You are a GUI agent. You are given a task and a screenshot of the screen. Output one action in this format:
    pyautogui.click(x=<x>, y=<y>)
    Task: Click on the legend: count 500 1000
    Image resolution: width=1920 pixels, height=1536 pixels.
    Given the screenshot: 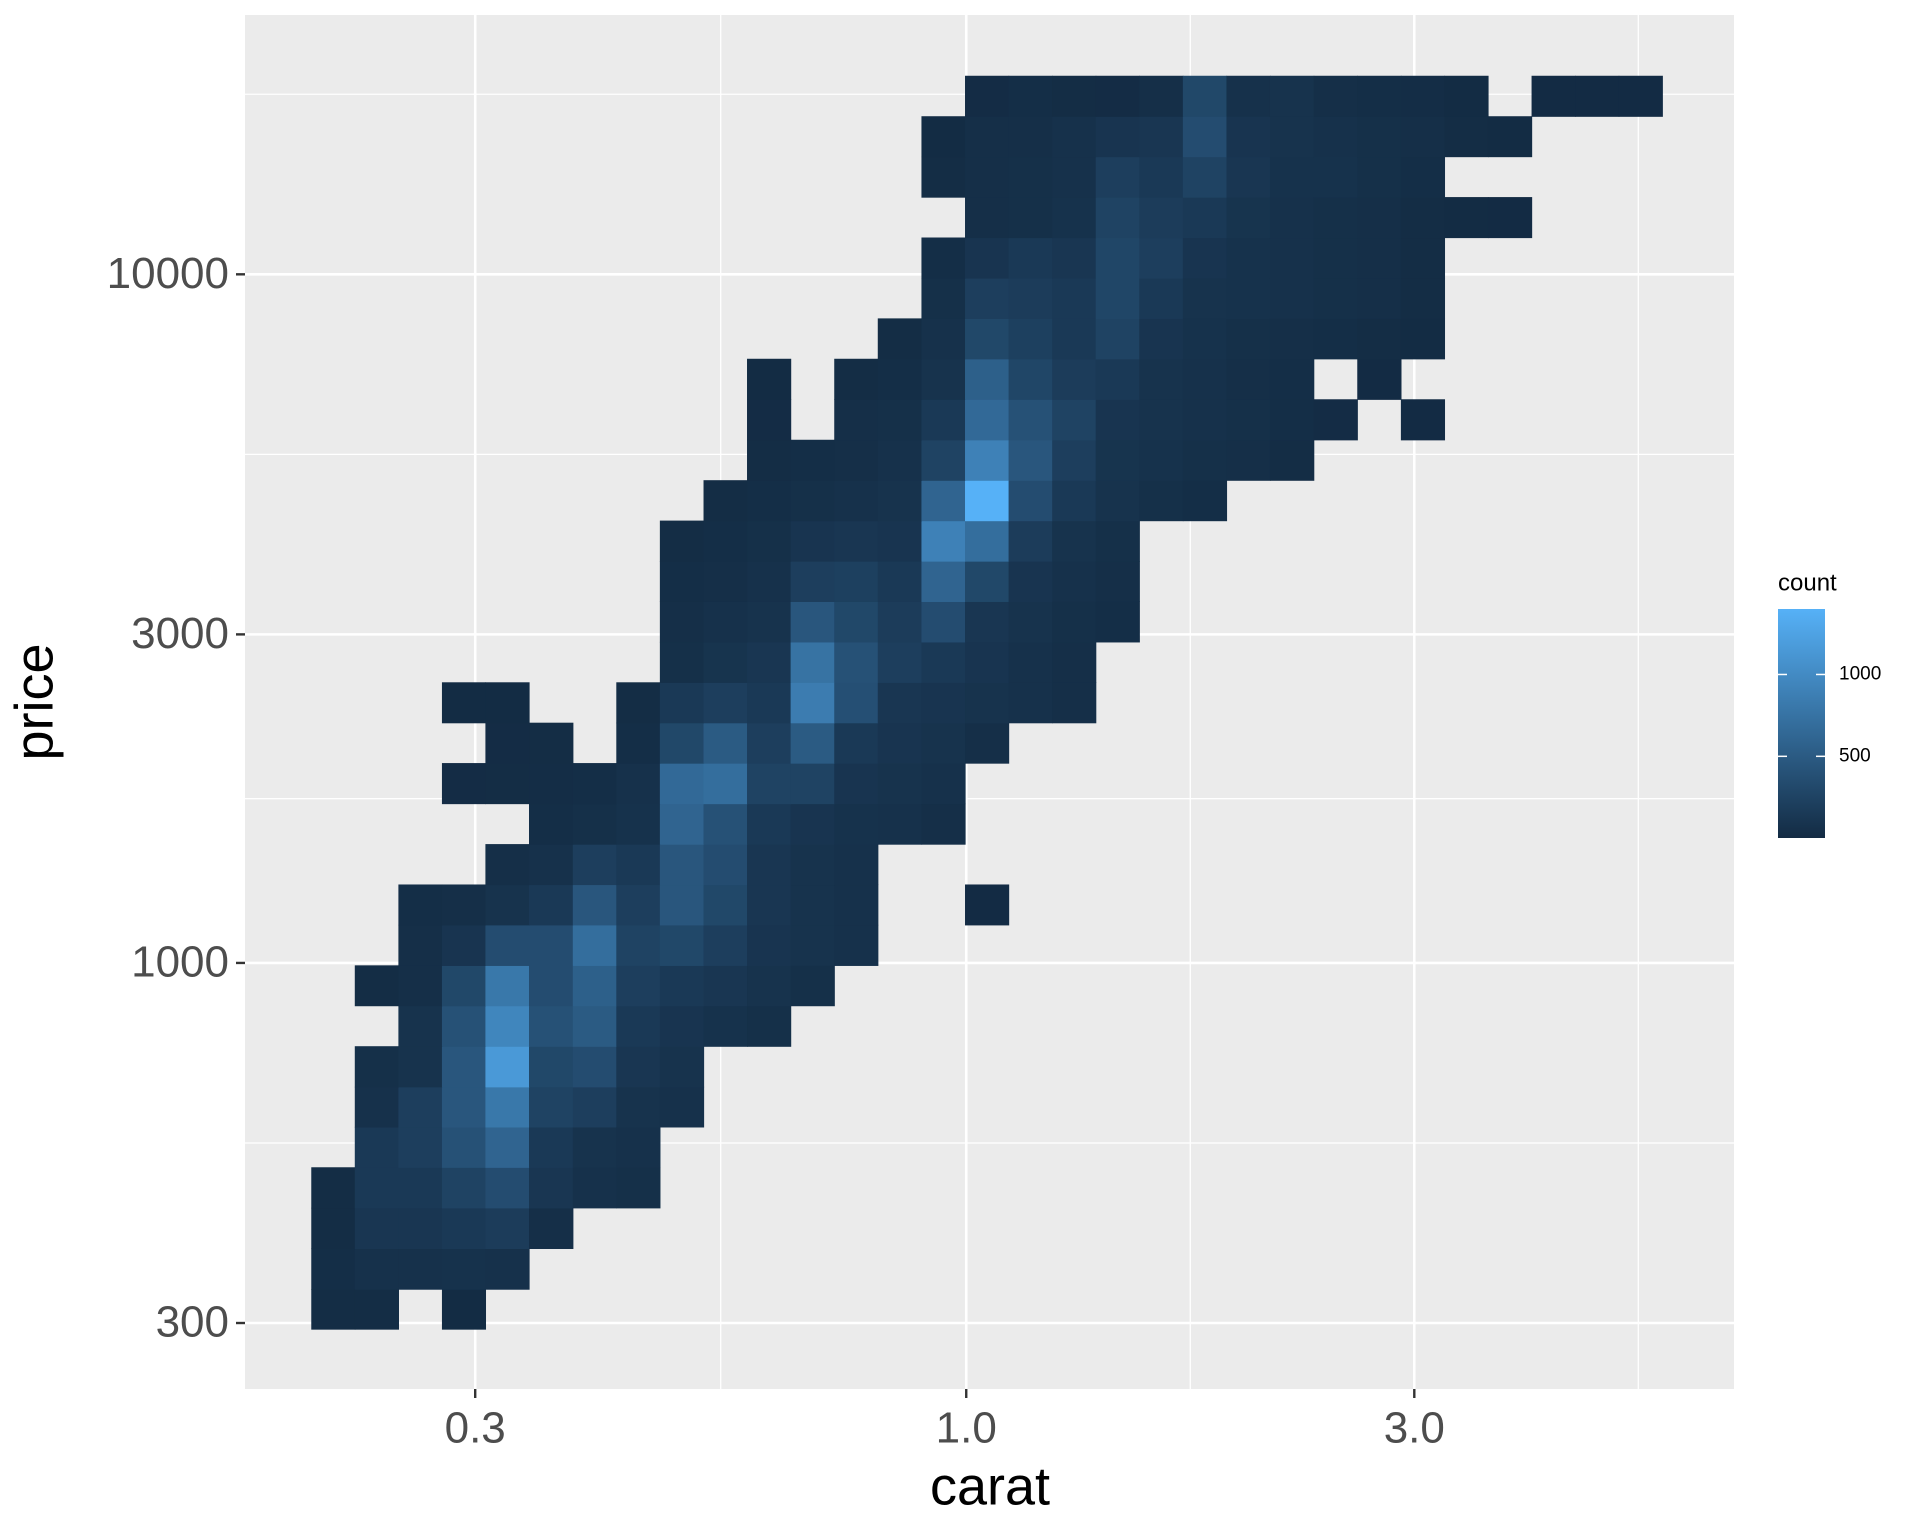 What is the action you would take?
    pyautogui.click(x=1829, y=703)
    